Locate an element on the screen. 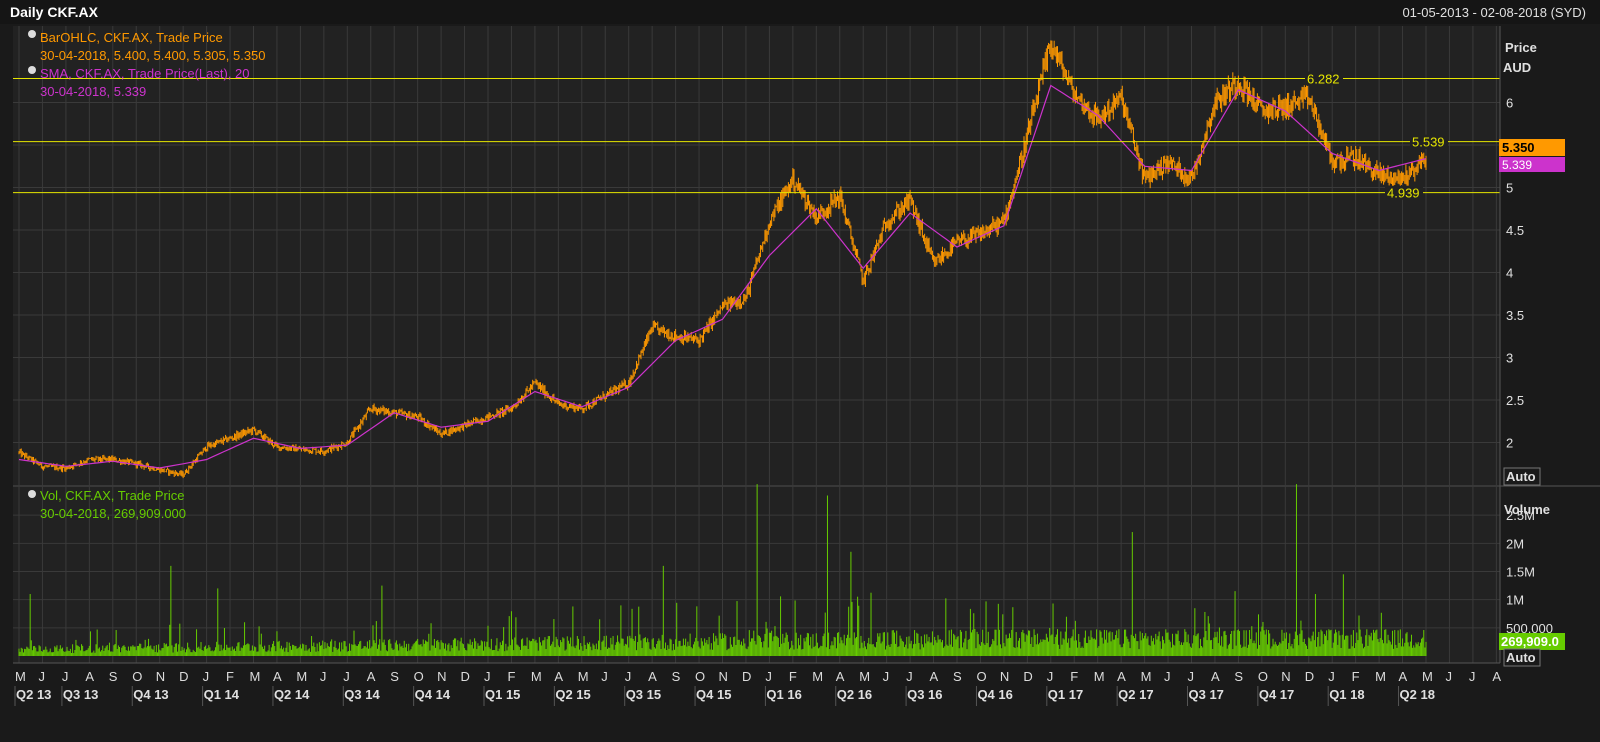 Image resolution: width=1600 pixels, height=742 pixels. legend-sma-title: SMA, CKF.AX, Trade Price(Last), 20 is located at coordinates (145, 73).